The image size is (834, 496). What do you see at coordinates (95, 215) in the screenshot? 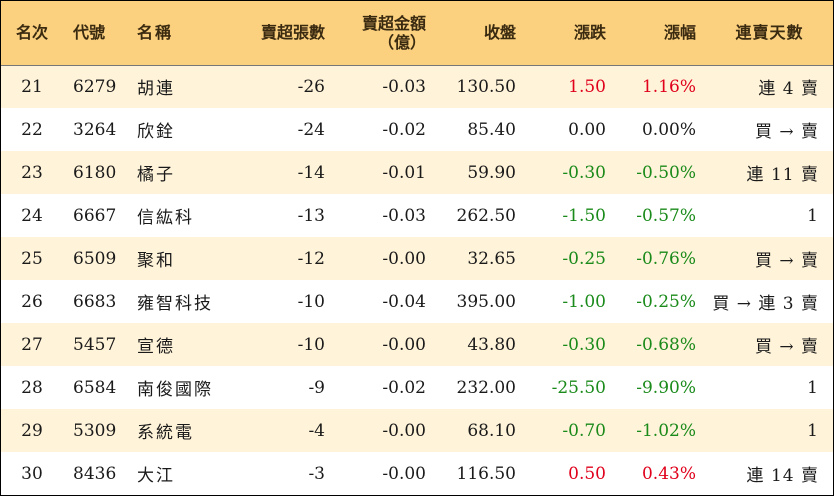
I see `cell-code: 6667` at bounding box center [95, 215].